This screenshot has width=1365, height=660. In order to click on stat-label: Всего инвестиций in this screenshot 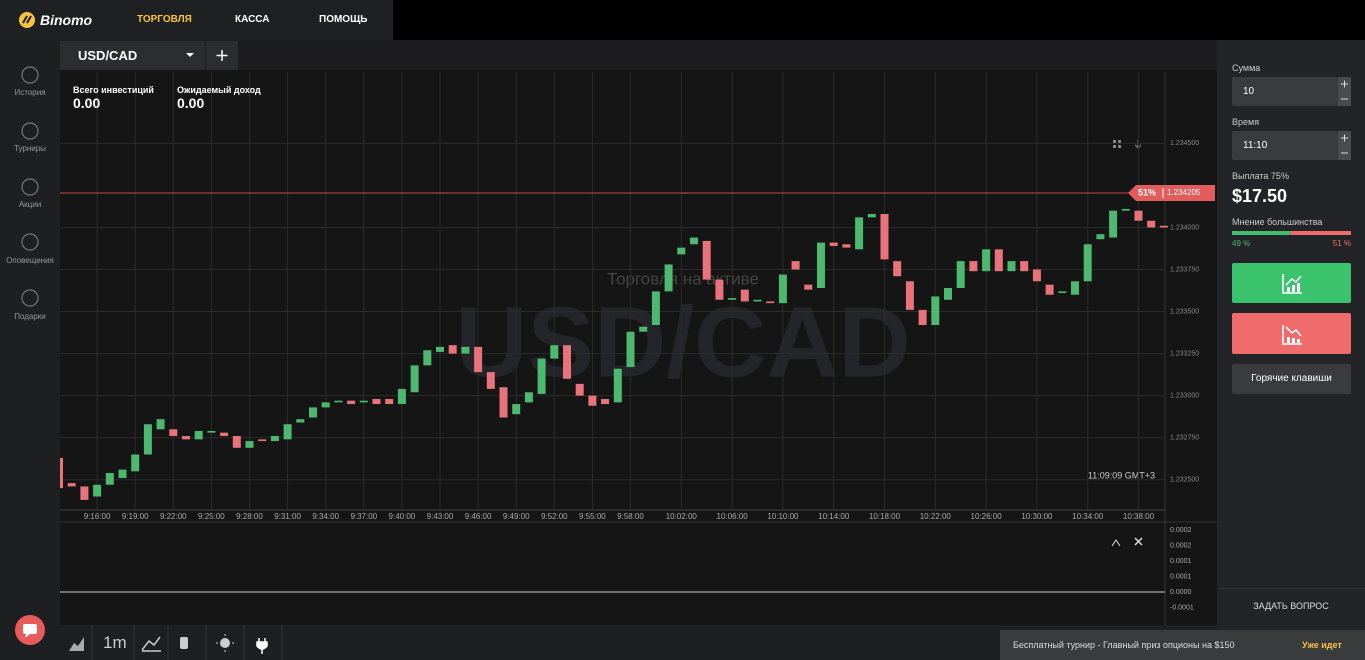, I will do `click(113, 90)`.